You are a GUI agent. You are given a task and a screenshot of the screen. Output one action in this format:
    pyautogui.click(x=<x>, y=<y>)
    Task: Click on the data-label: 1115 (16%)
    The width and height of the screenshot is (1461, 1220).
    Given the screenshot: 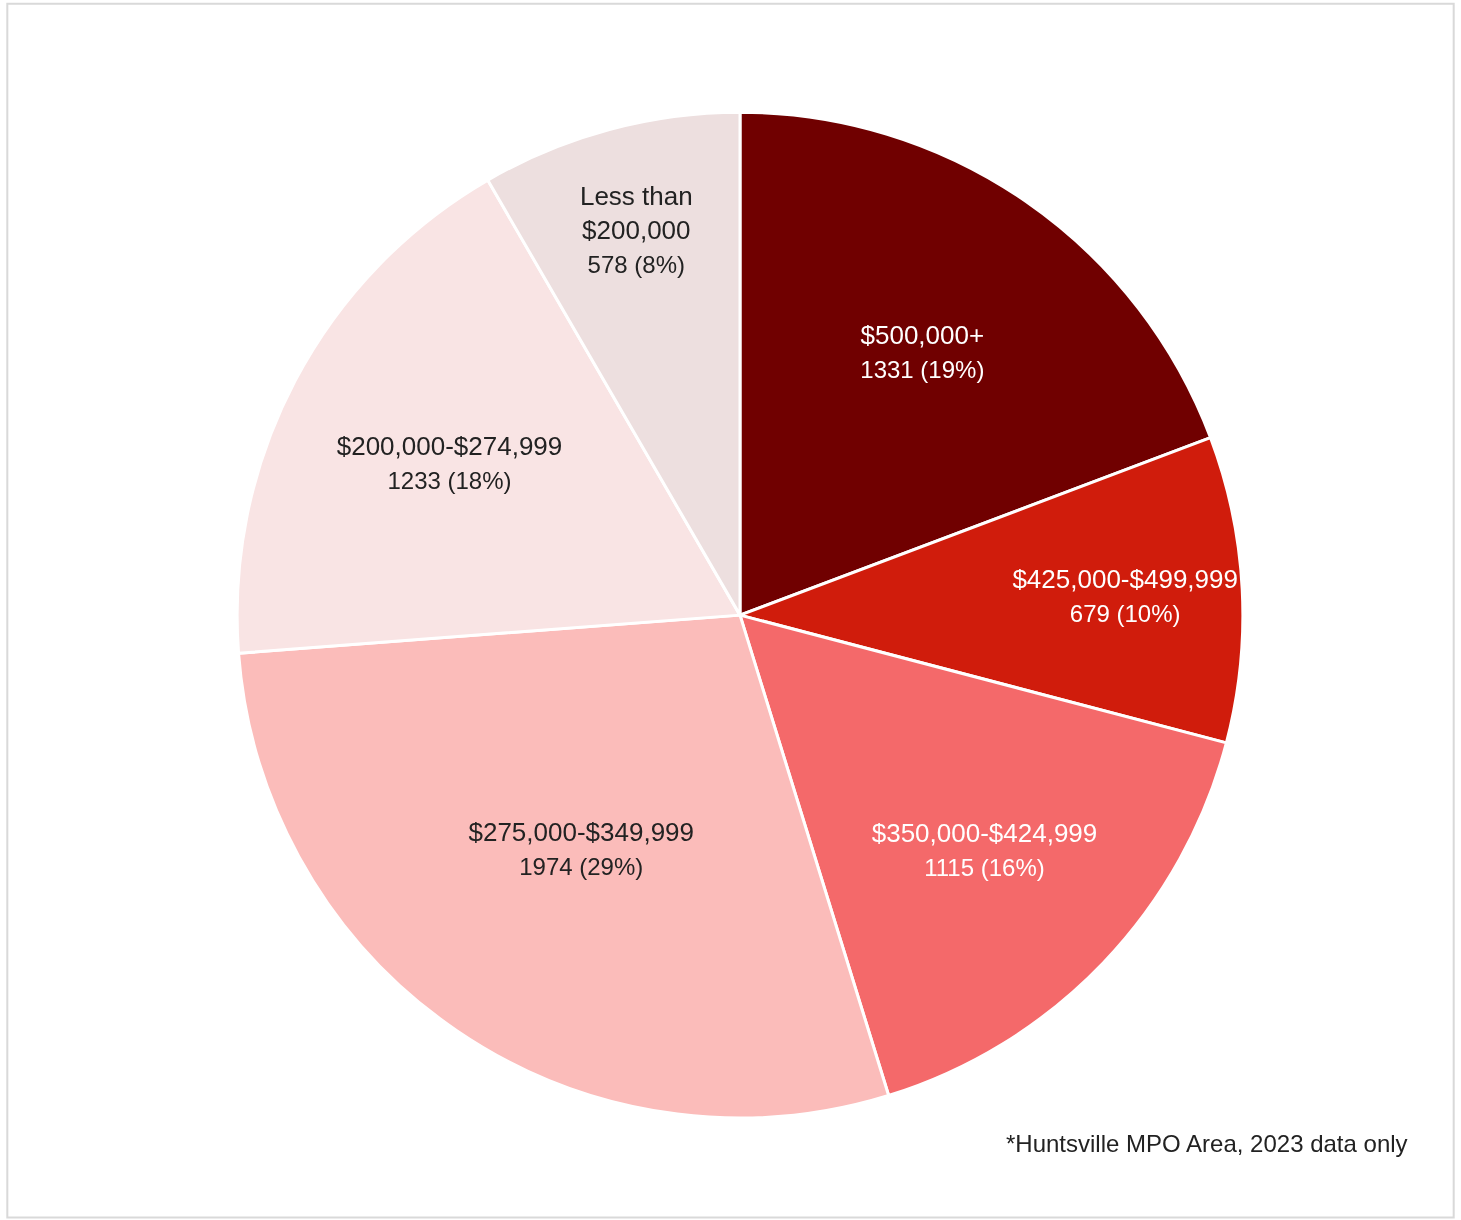 What is the action you would take?
    pyautogui.click(x=984, y=867)
    